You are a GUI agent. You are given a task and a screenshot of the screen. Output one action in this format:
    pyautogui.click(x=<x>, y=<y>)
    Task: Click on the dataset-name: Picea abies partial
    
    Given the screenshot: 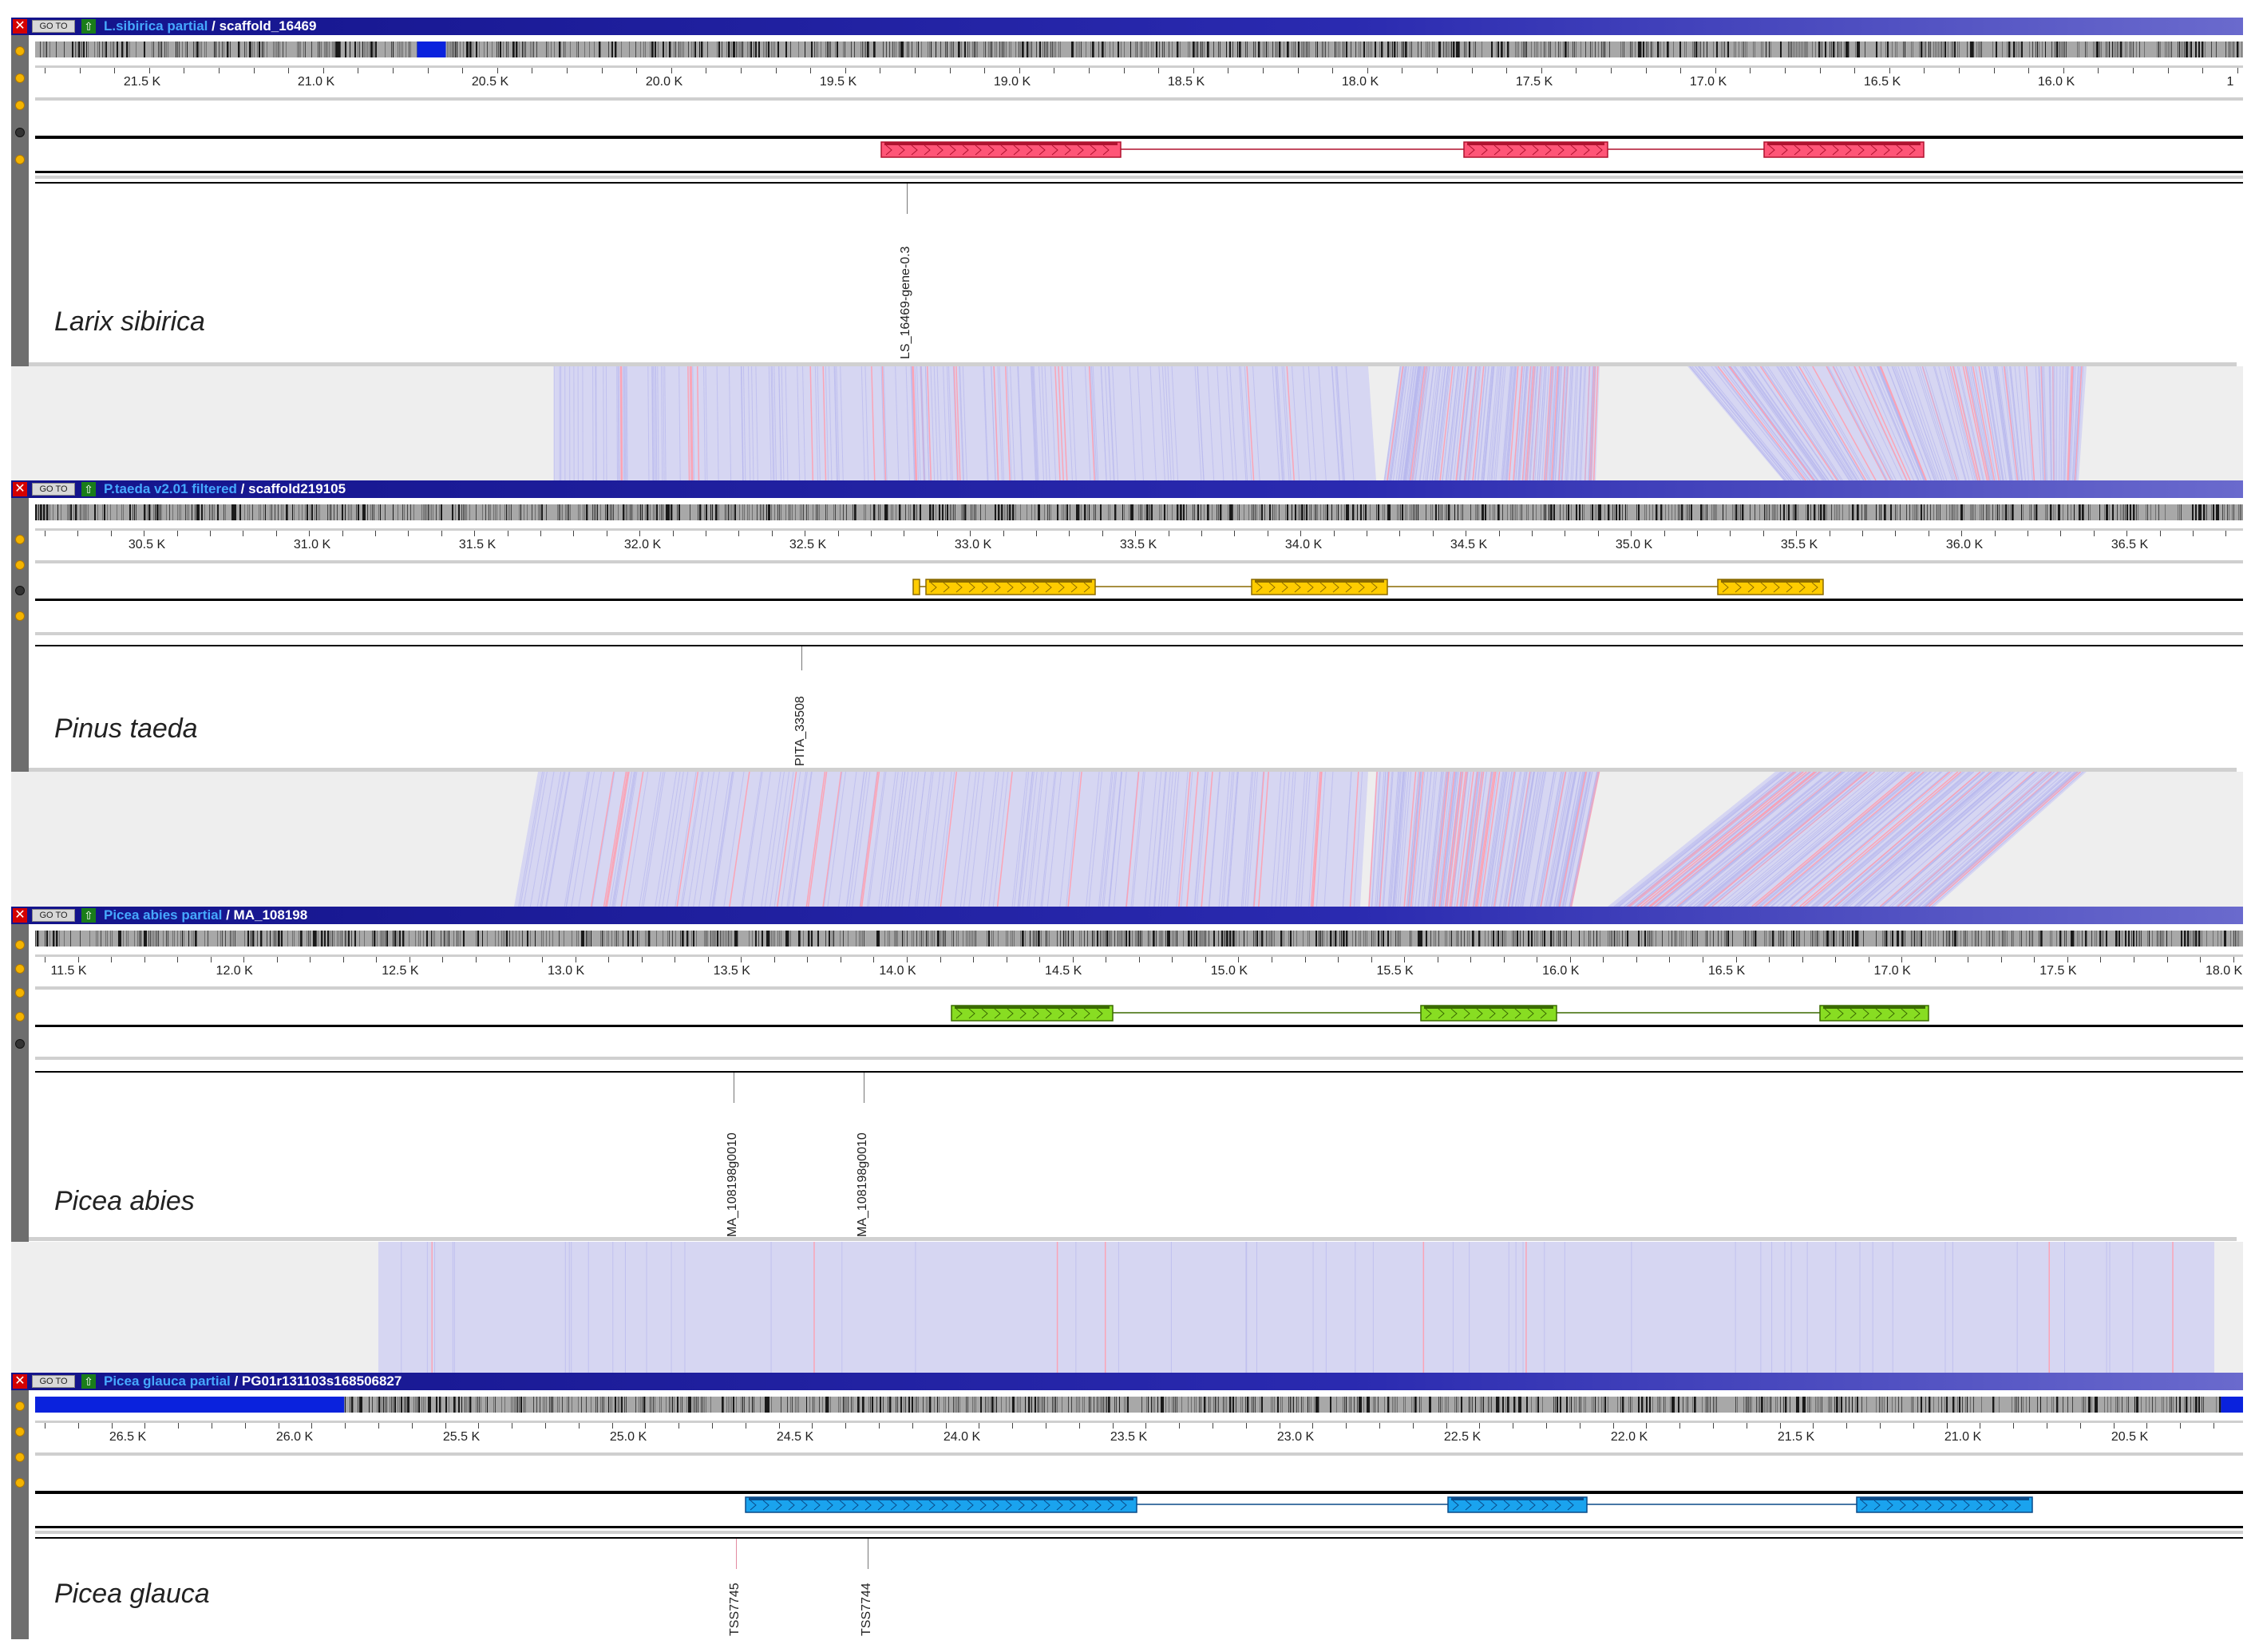 What is the action you would take?
    pyautogui.click(x=163, y=915)
    